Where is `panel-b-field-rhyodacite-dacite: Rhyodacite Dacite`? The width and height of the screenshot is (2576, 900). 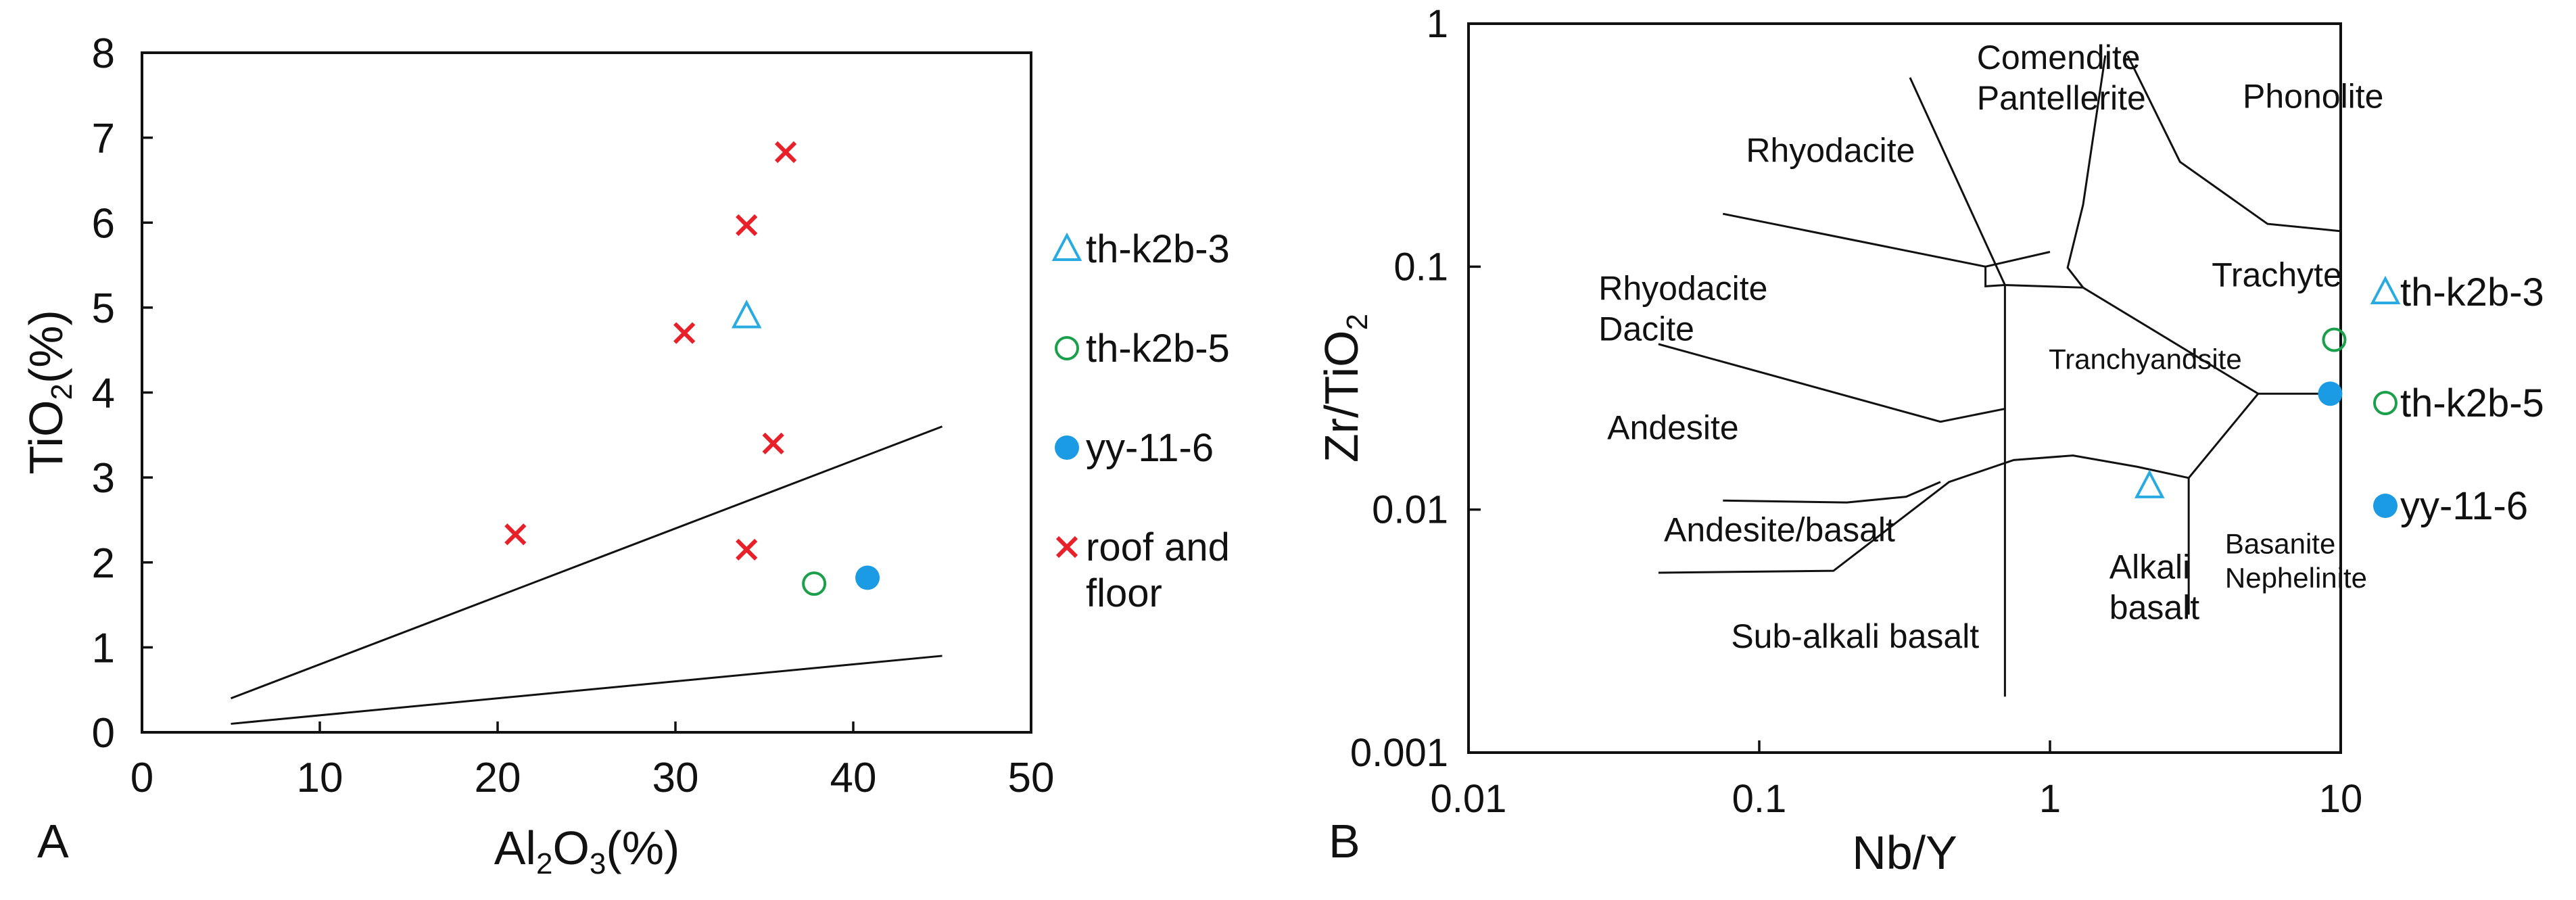 panel-b-field-rhyodacite-dacite: Rhyodacite Dacite is located at coordinates (1682, 308).